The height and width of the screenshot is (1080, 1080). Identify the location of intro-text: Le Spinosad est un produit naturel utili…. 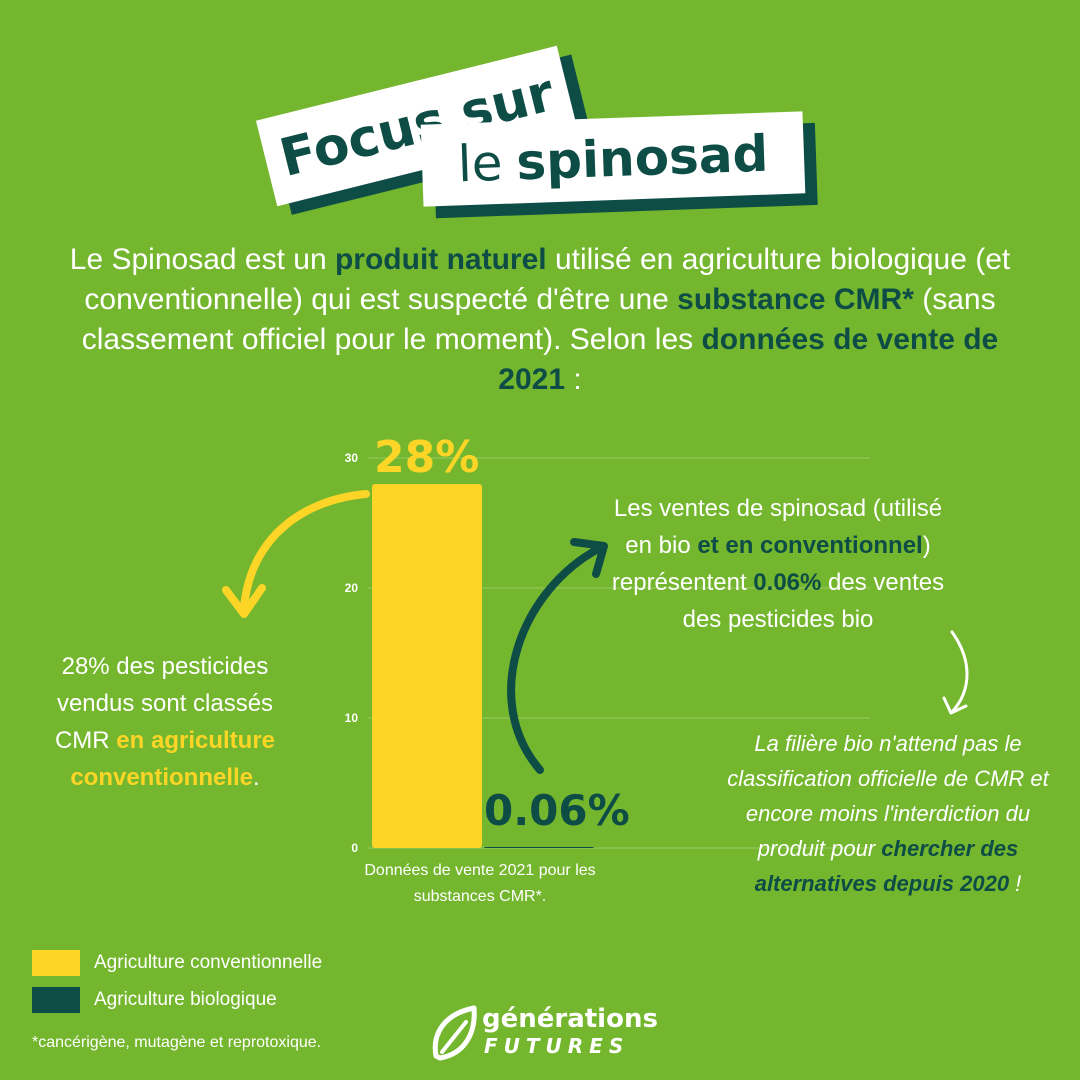
(540, 319).